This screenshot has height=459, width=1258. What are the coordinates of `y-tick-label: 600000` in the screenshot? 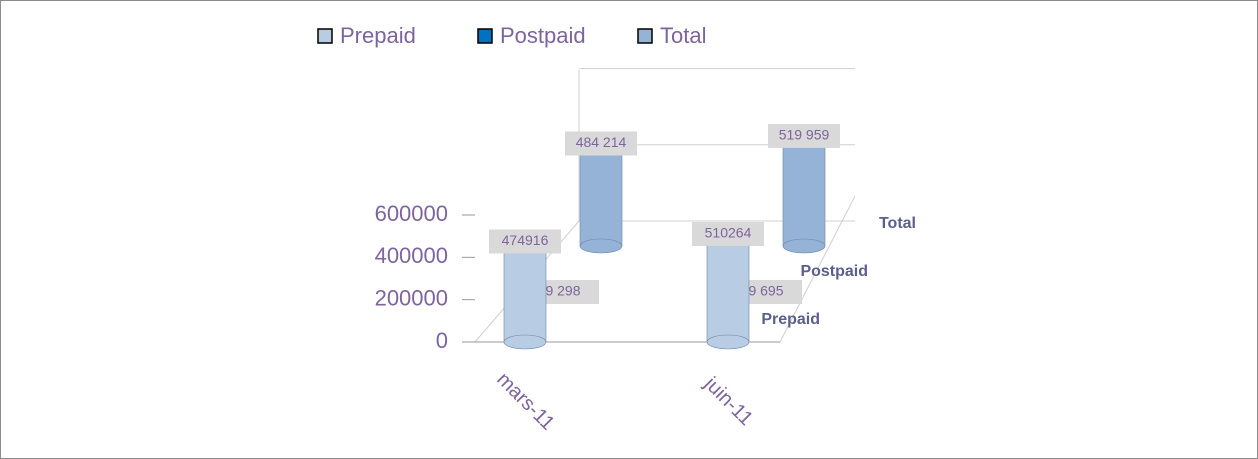 It's located at (411, 213).